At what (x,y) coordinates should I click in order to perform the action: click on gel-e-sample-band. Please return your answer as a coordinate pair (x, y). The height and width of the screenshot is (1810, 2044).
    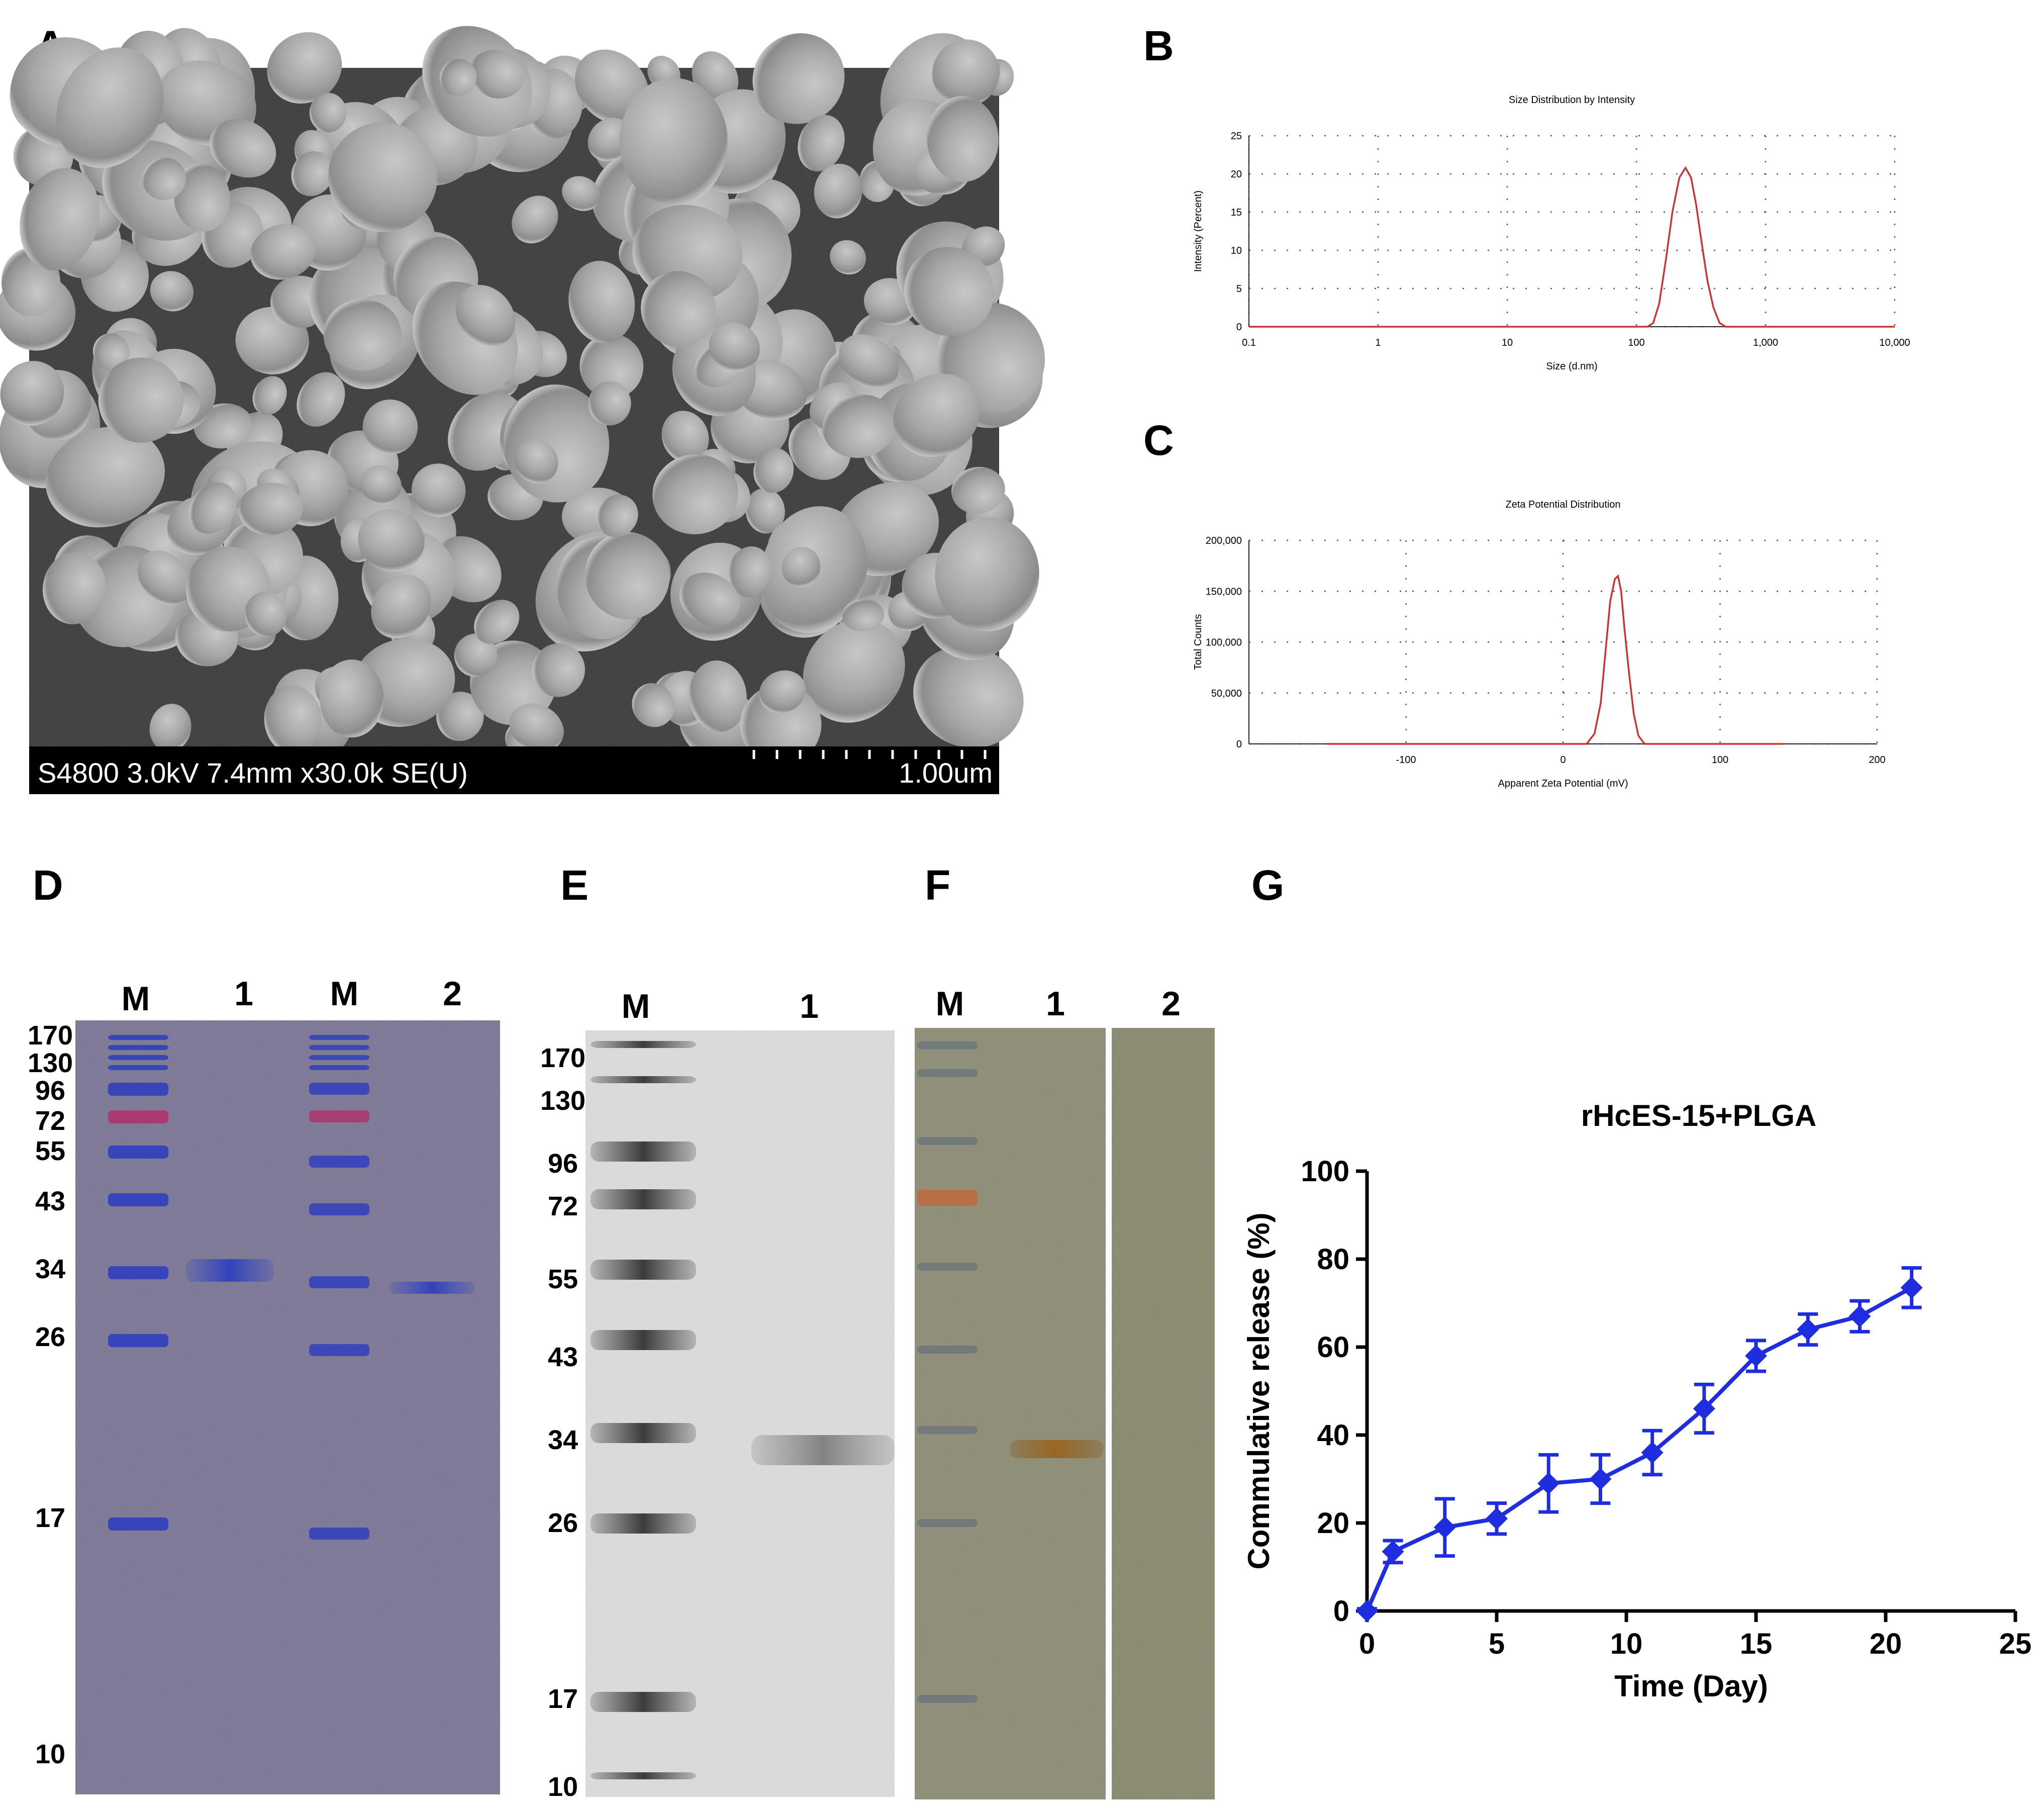
    Looking at the image, I should click on (823, 1450).